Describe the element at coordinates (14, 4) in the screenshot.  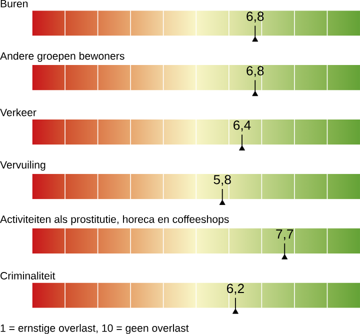
I see `category-label: Buren` at that location.